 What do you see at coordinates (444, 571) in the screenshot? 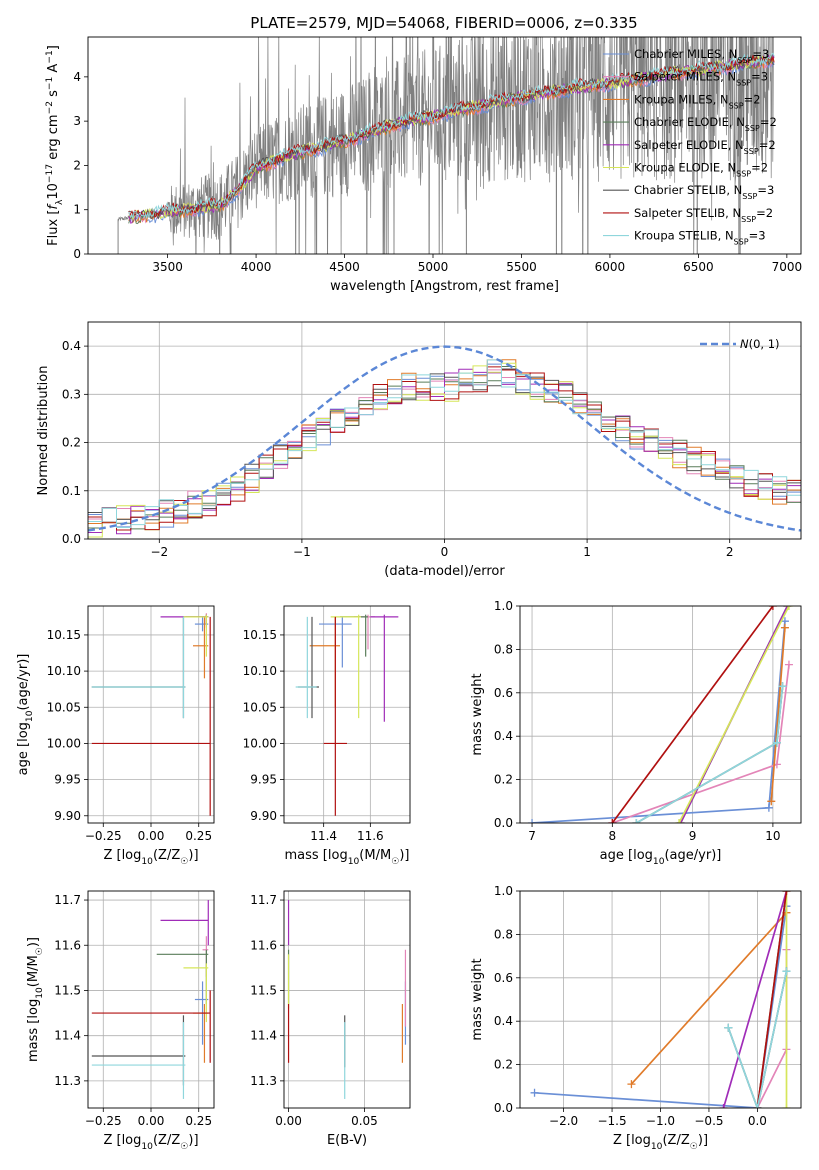
I see `x-axis-label: (data-model)/error` at bounding box center [444, 571].